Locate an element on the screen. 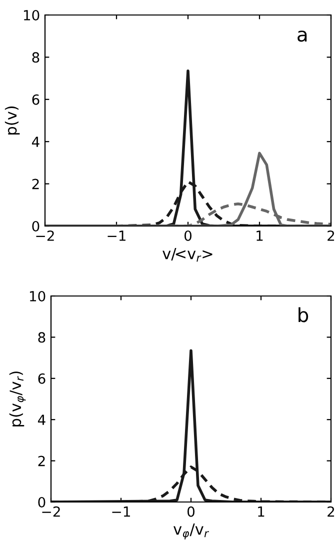  y-axis-title: p(v) is located at coordinates (12, 120).